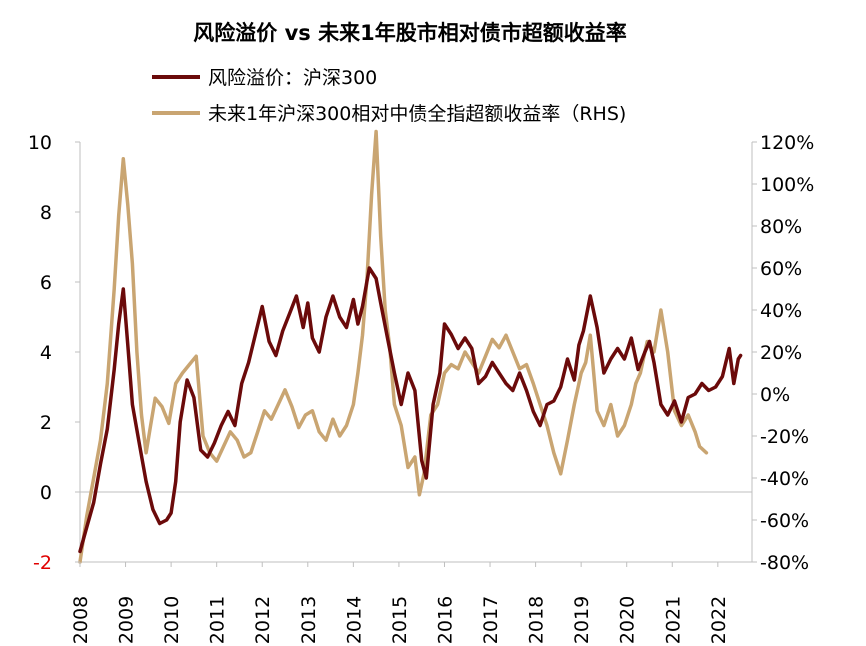 This screenshot has width=866, height=646. What do you see at coordinates (46, 283) in the screenshot?
I see `left-tick-label: 6` at bounding box center [46, 283].